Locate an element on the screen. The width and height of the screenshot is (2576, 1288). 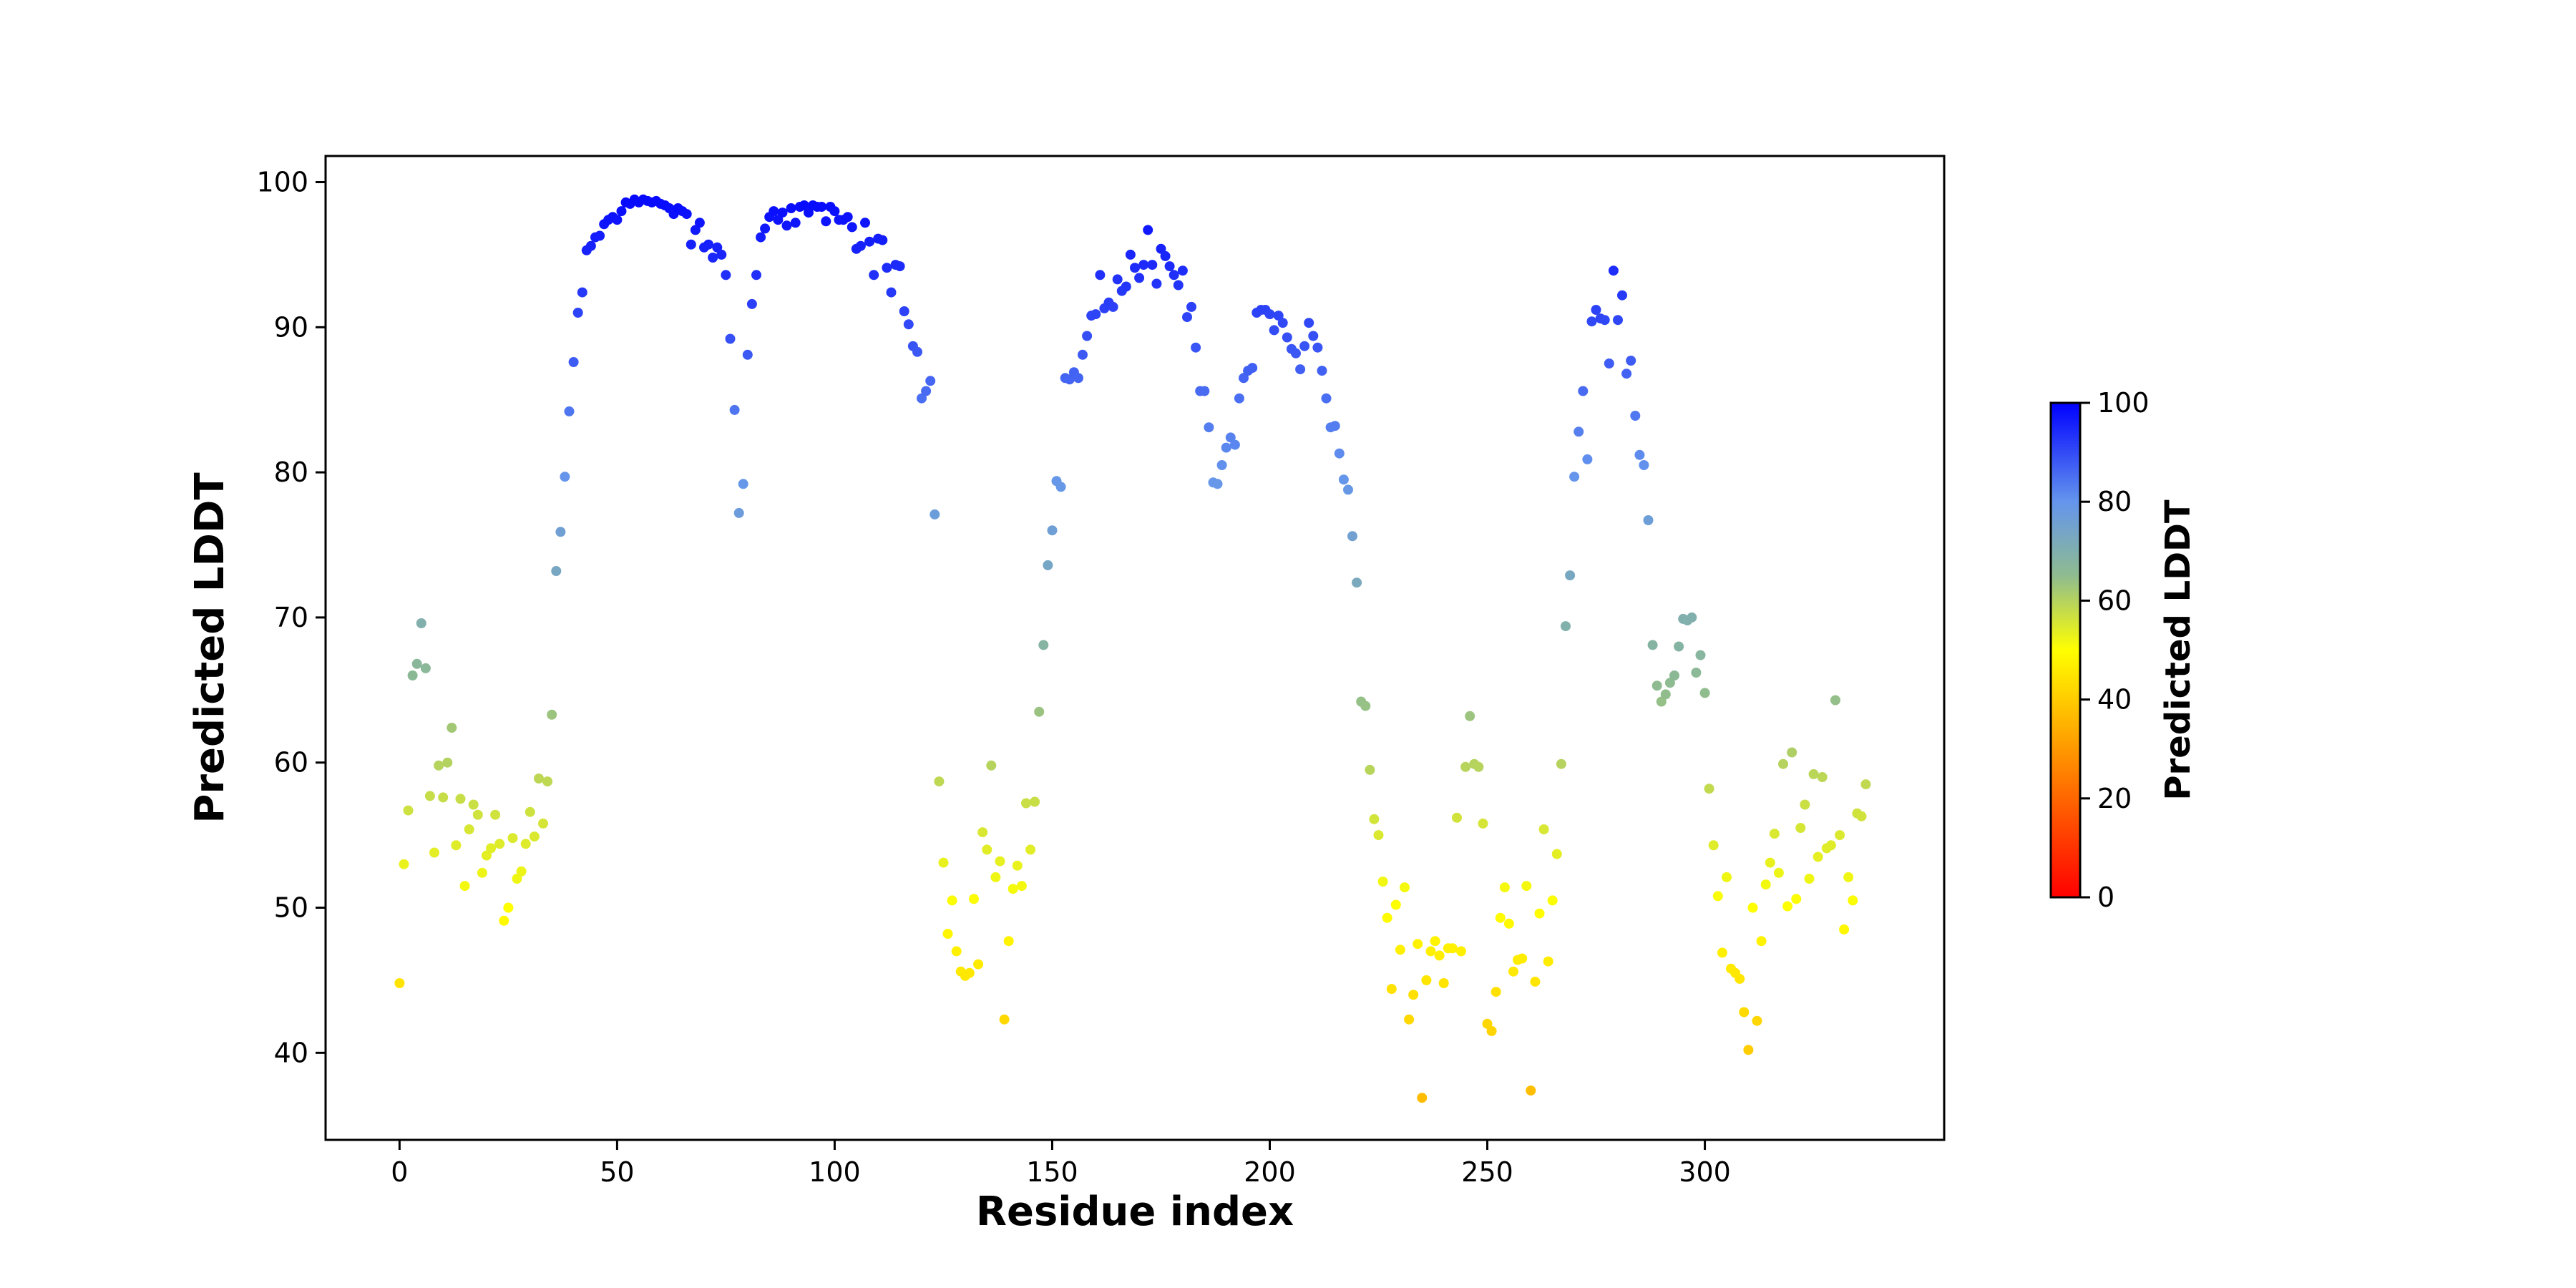
x-tick-label: 0 is located at coordinates (399, 1172).